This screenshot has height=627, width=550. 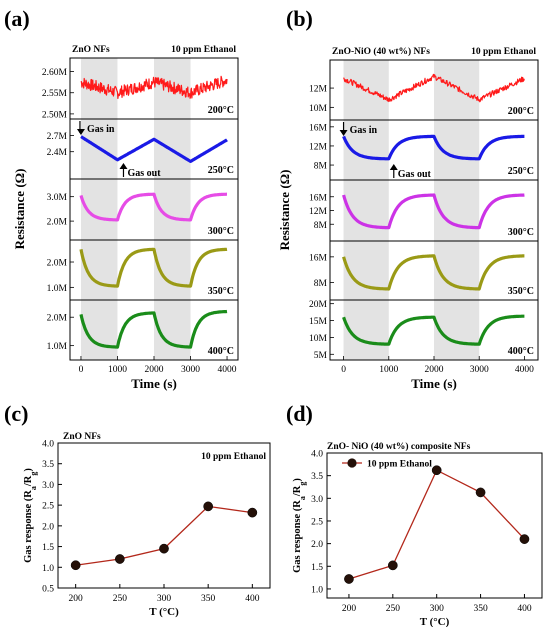 What do you see at coordinates (399, 465) in the screenshot?
I see `legend-label: 10 ppm Ethanol` at bounding box center [399, 465].